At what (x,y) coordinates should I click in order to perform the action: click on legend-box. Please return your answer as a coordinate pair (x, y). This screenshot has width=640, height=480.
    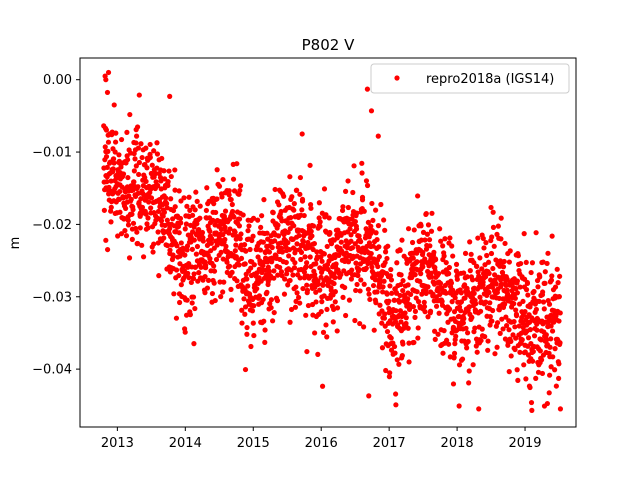
    Looking at the image, I should click on (470, 78).